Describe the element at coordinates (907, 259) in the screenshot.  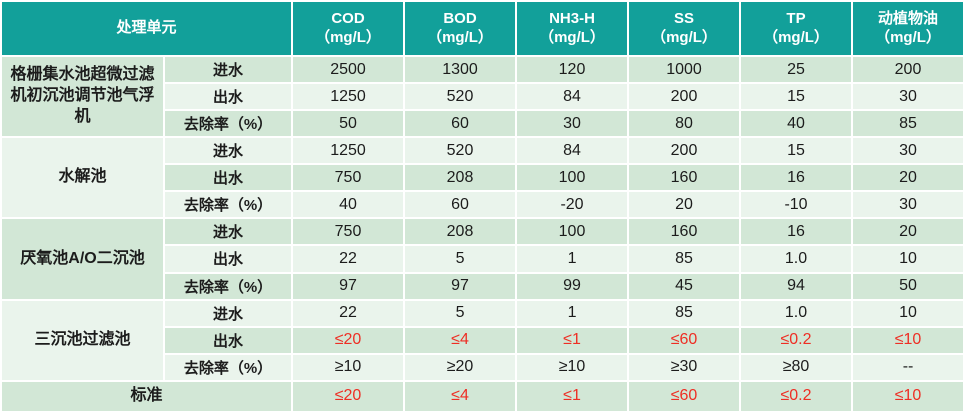
I see `value-cell: 10` at that location.